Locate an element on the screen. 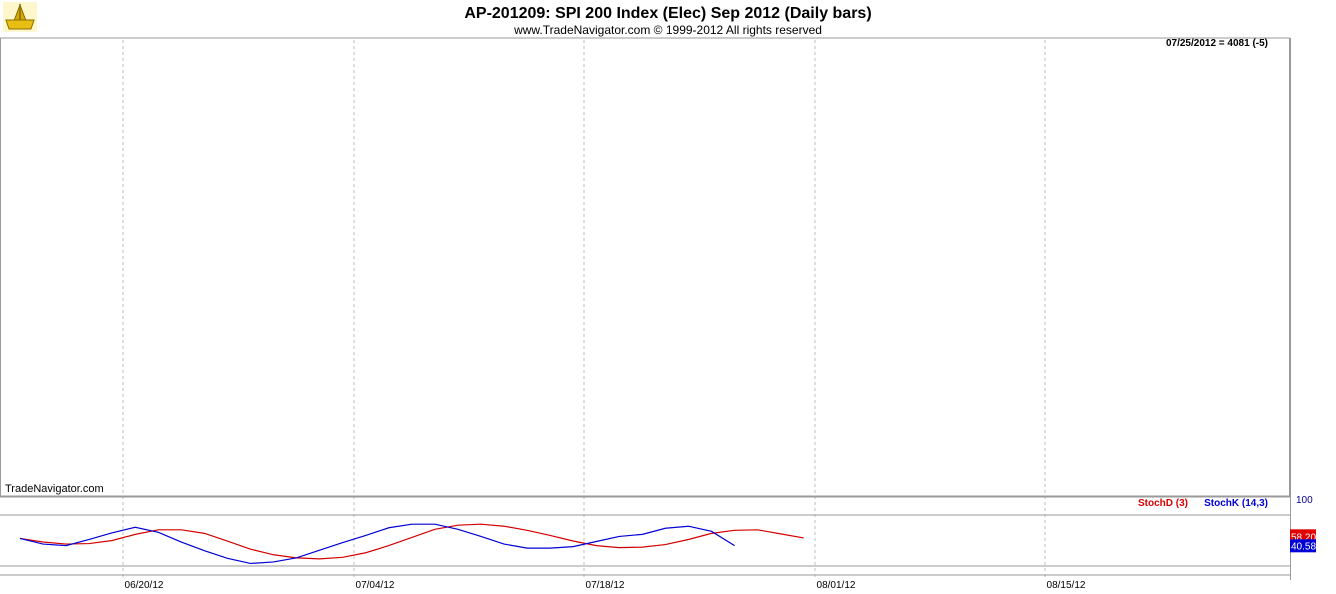 Image resolution: width=1336 pixels, height=594 pixels. stoch-tick-label: 100 is located at coordinates (1304, 500).